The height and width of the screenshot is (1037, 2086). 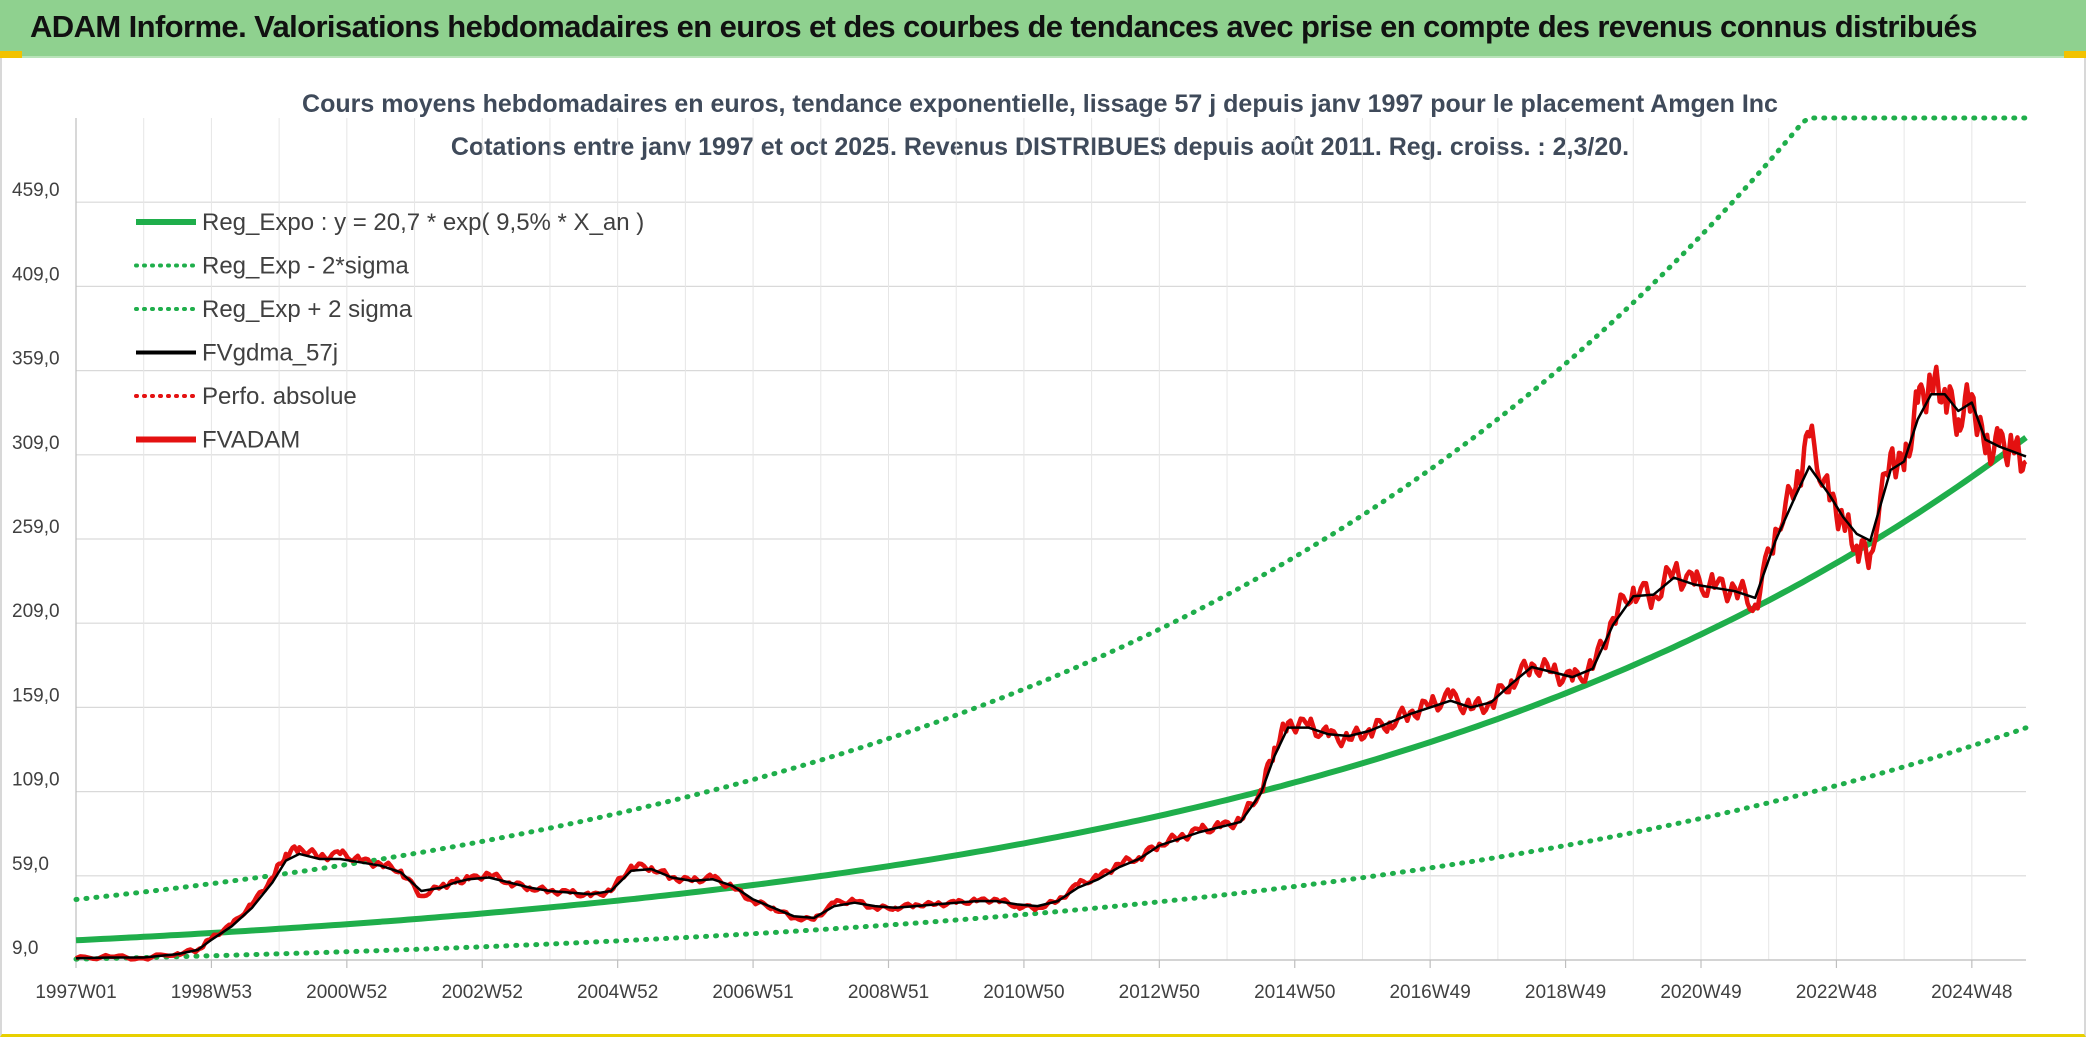 I want to click on y-tick-label: 109,0, so click(x=36, y=780).